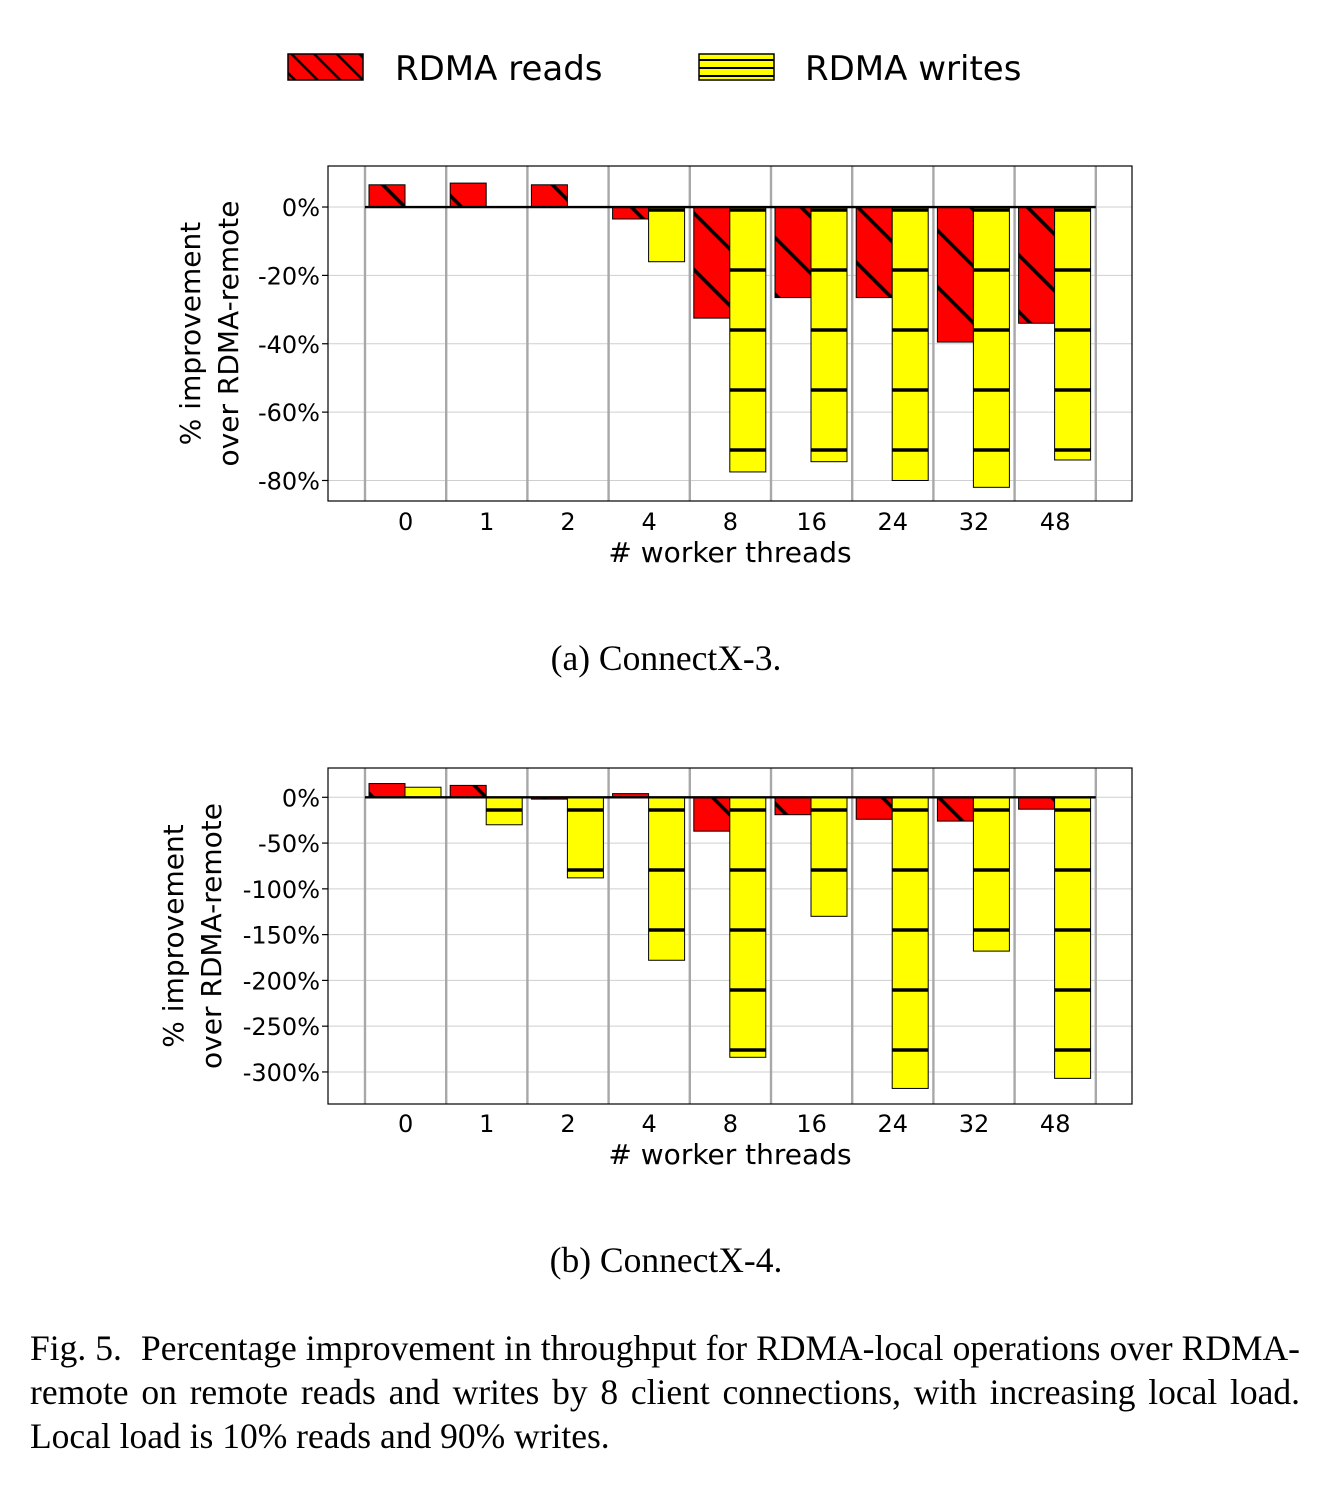  Describe the element at coordinates (281, 936) in the screenshot. I see `y-tick-label: -150%` at that location.